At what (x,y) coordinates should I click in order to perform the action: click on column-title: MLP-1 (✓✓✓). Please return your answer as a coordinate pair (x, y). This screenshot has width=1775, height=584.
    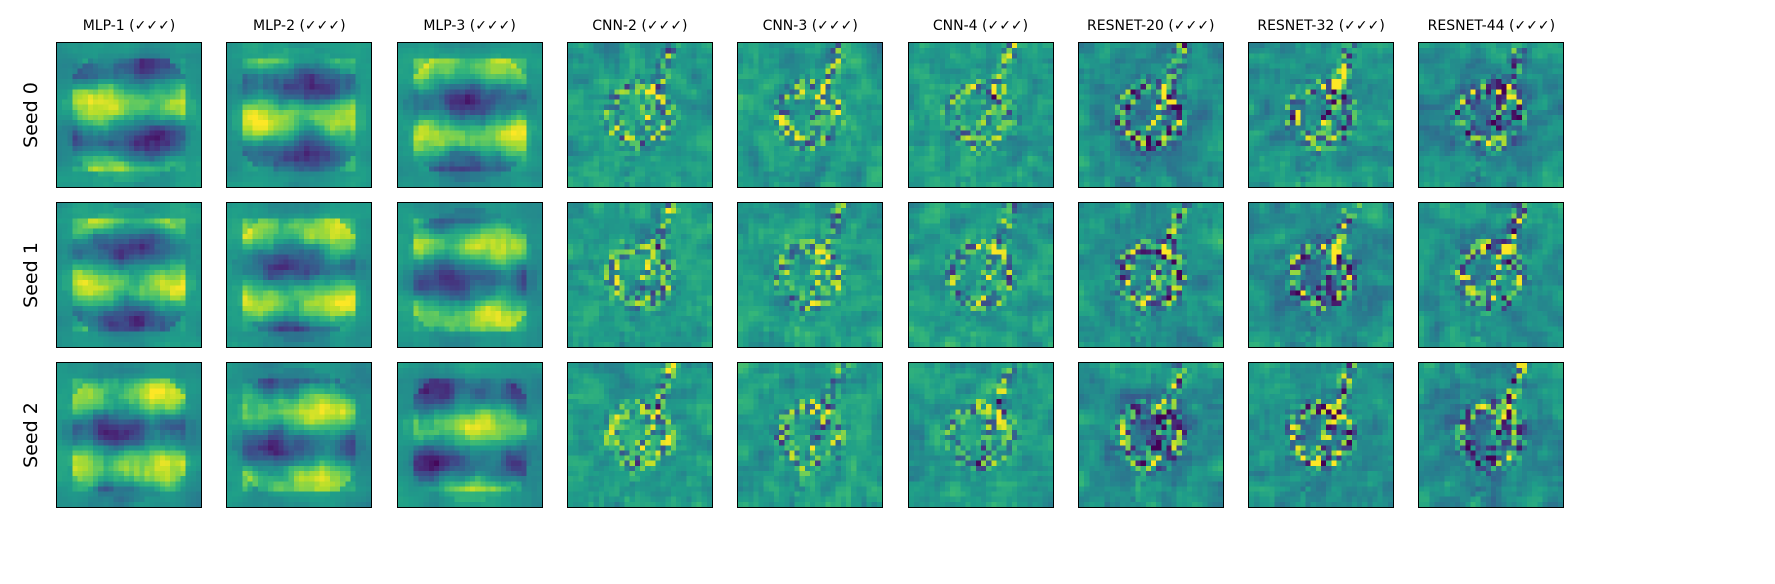
    Looking at the image, I should click on (129, 26).